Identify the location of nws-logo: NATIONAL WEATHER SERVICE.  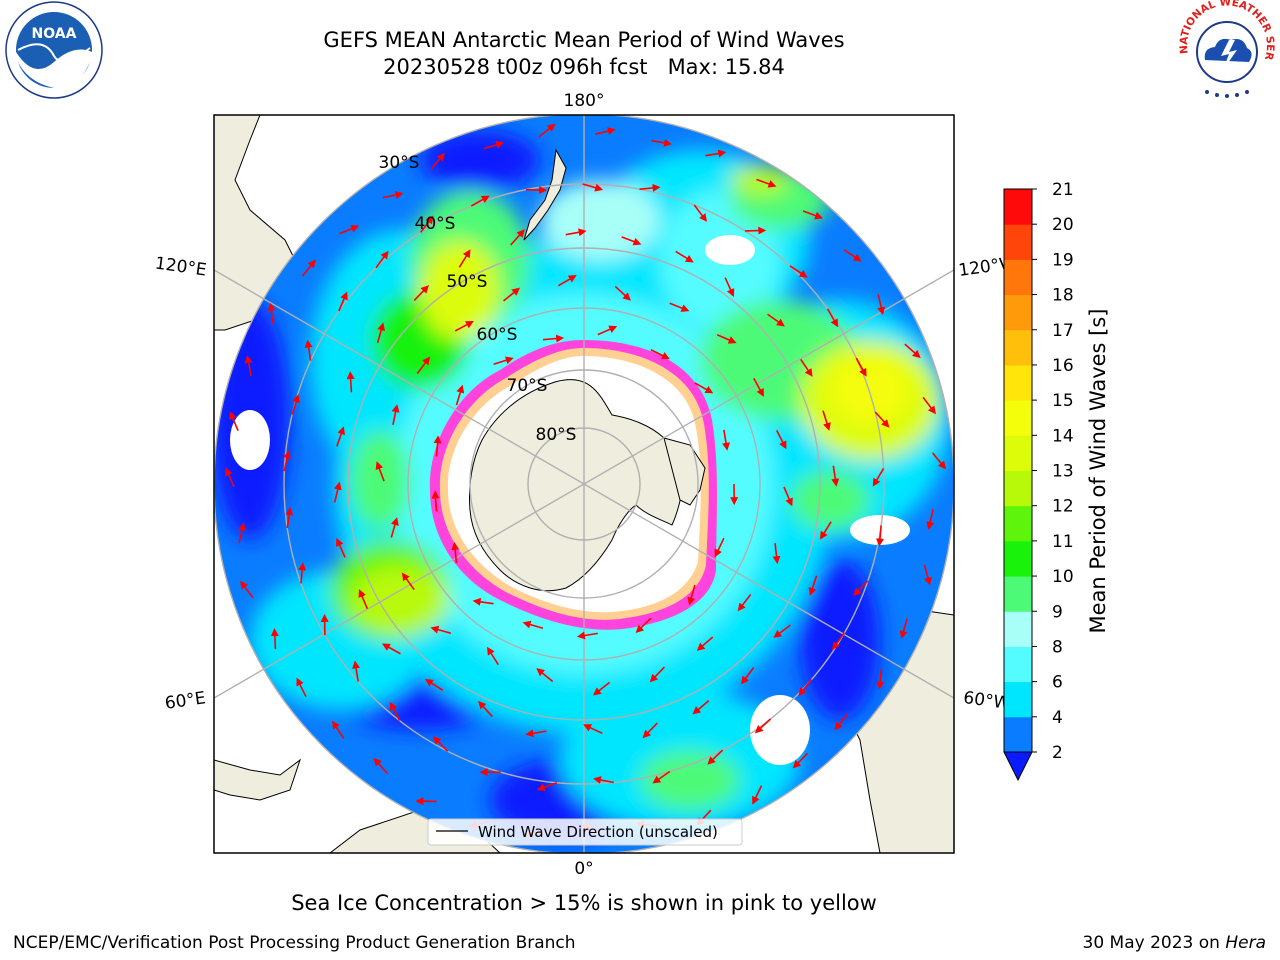
(1226, 49).